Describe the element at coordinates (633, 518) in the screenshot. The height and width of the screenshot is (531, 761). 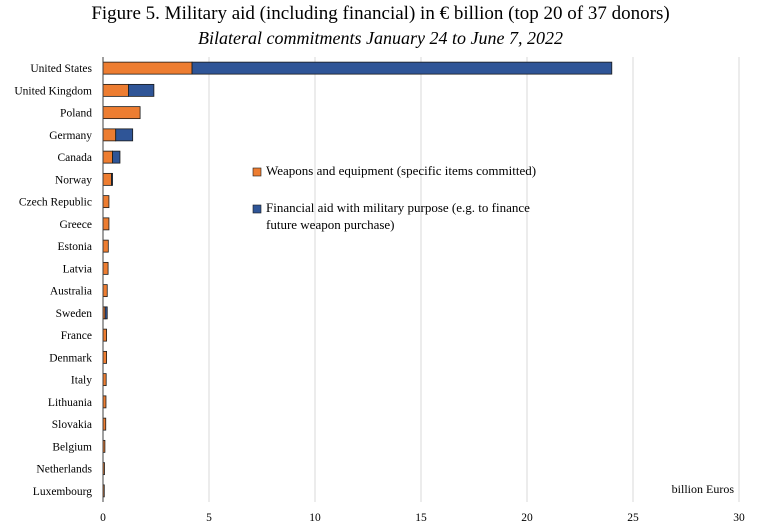
I see `x-tick-label: 25` at that location.